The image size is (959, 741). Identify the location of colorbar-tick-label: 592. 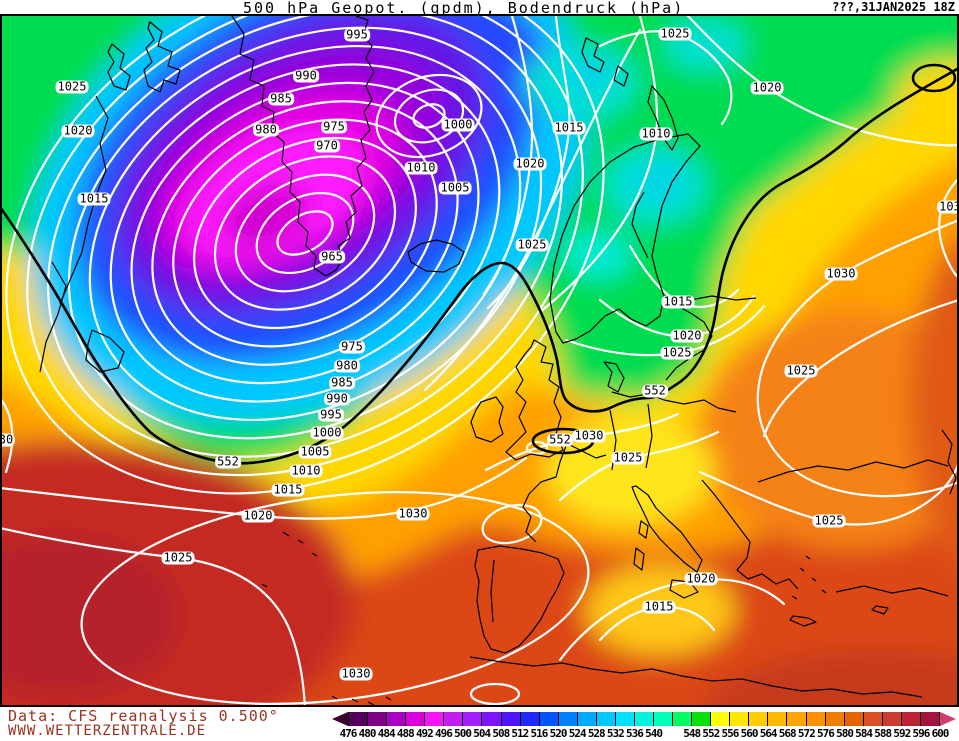
(902, 733).